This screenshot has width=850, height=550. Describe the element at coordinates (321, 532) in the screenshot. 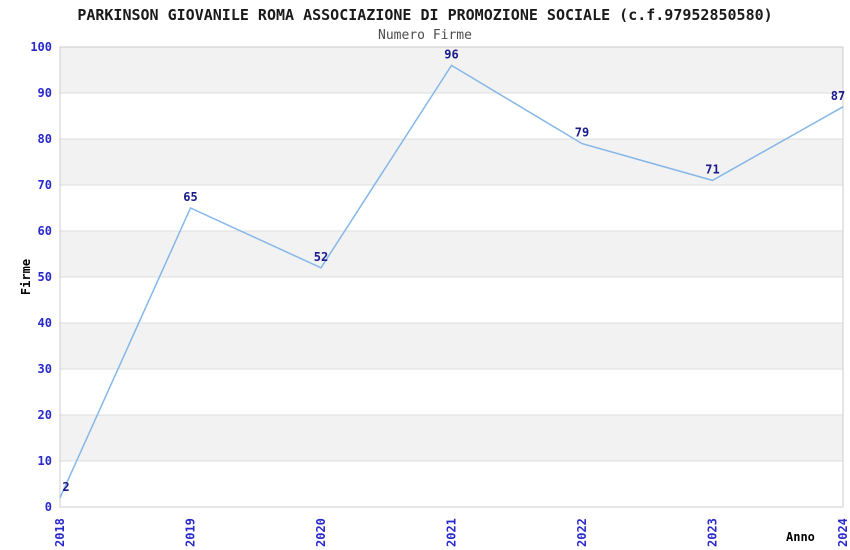

I see `x-tick-label: 2020` at that location.